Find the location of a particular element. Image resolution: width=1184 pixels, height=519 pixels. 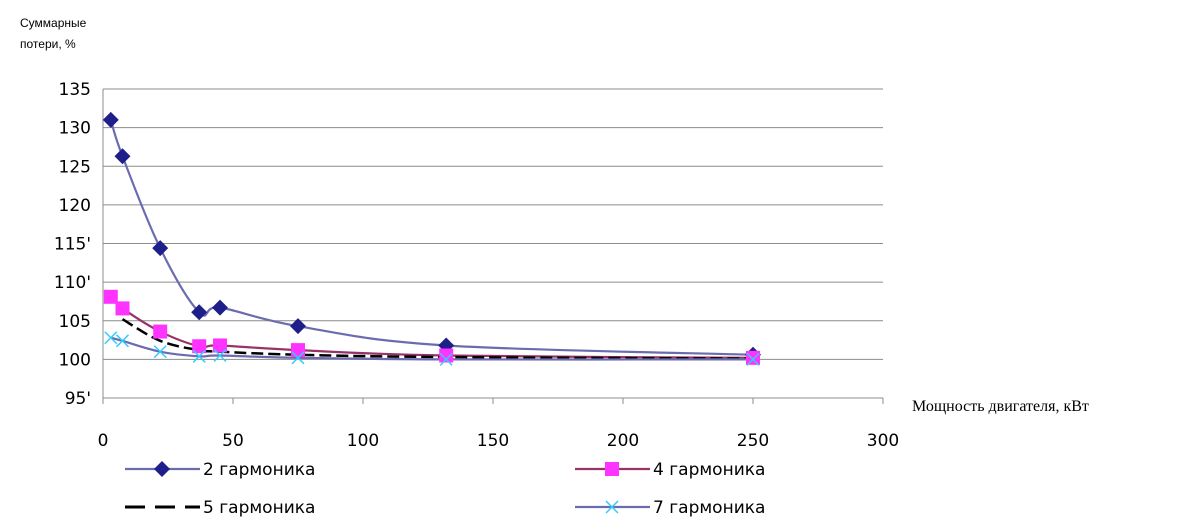

x-tick-label: 150 is located at coordinates (493, 441).